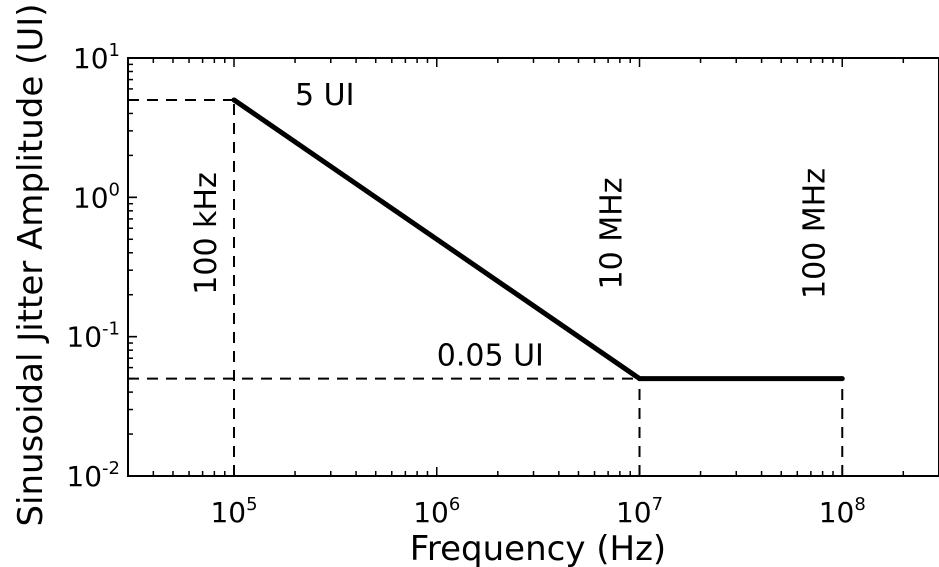 This screenshot has width=939, height=567. Describe the element at coordinates (93, 336) in the screenshot. I see `y-tick-label: 10⁻¹` at that location.